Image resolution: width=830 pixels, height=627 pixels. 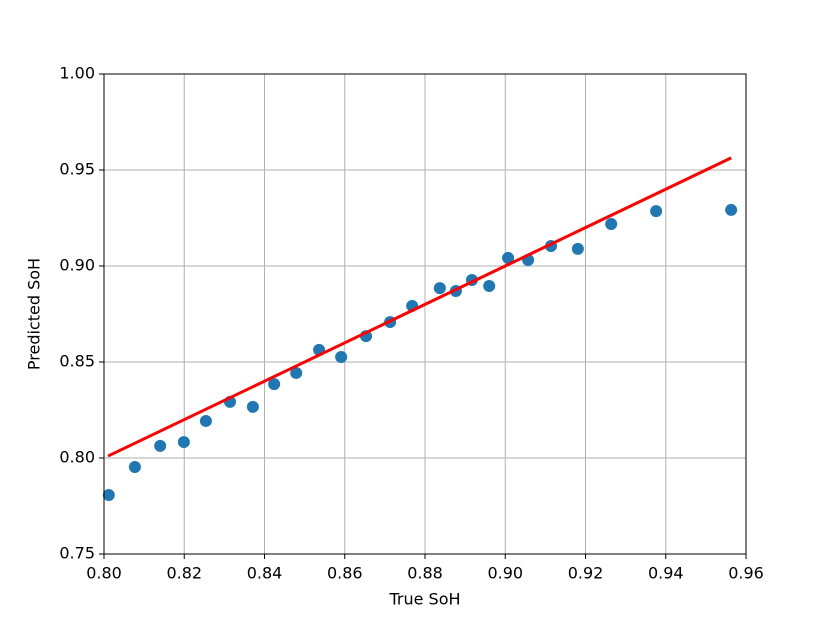 I want to click on x-tick-label: 0.92, so click(x=586, y=573).